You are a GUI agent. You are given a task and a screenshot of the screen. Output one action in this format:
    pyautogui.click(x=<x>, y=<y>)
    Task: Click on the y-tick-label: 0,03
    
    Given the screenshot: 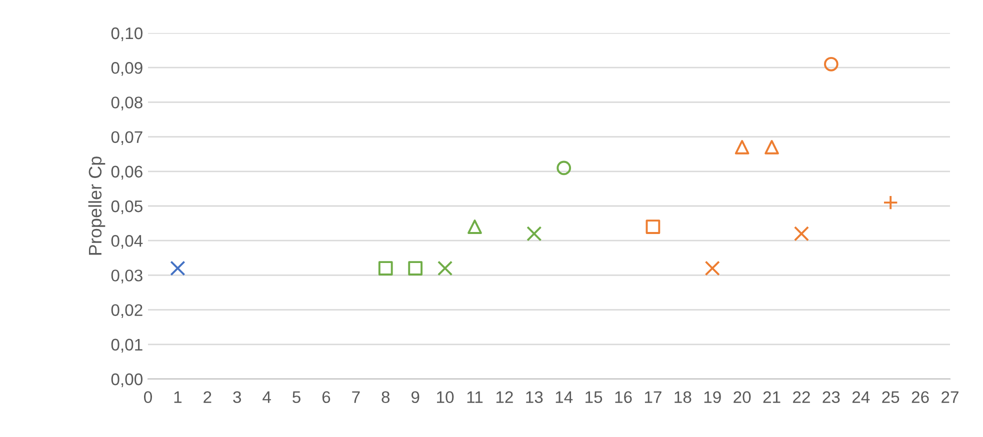 What is the action you would take?
    pyautogui.click(x=126, y=277)
    